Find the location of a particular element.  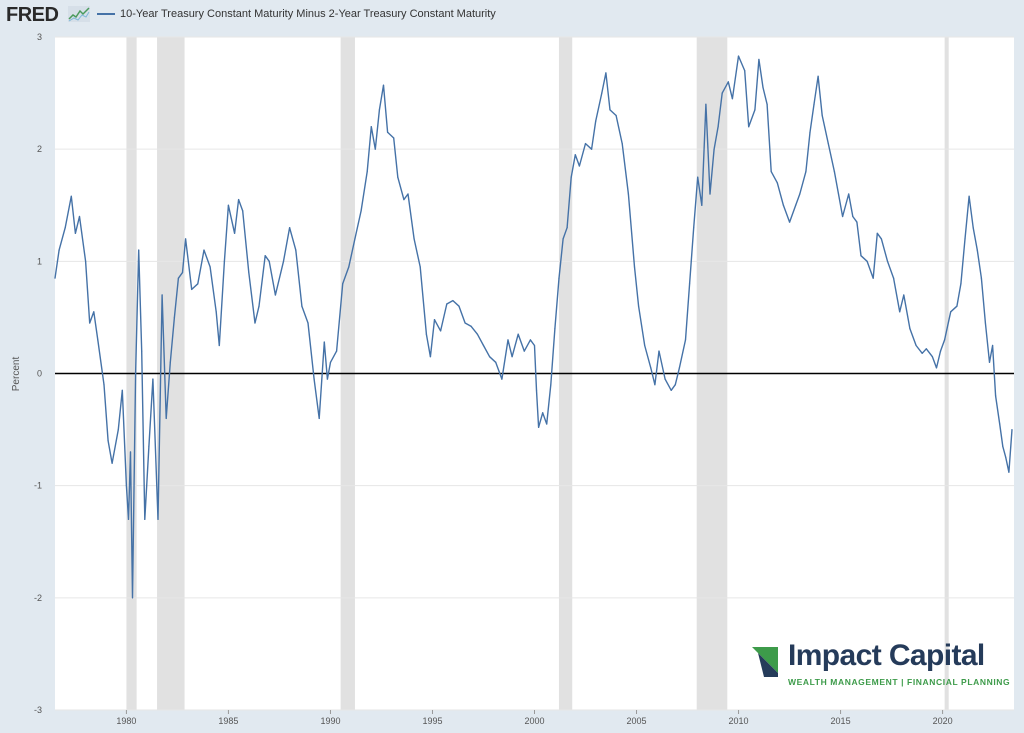

x-tick-label: 2005 is located at coordinates (637, 721).